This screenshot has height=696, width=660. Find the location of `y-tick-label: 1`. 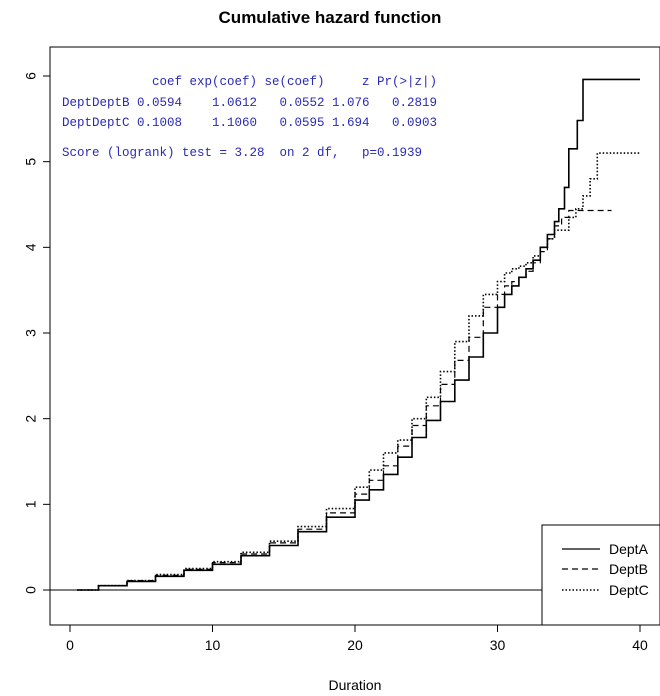

y-tick-label: 1 is located at coordinates (31, 504).